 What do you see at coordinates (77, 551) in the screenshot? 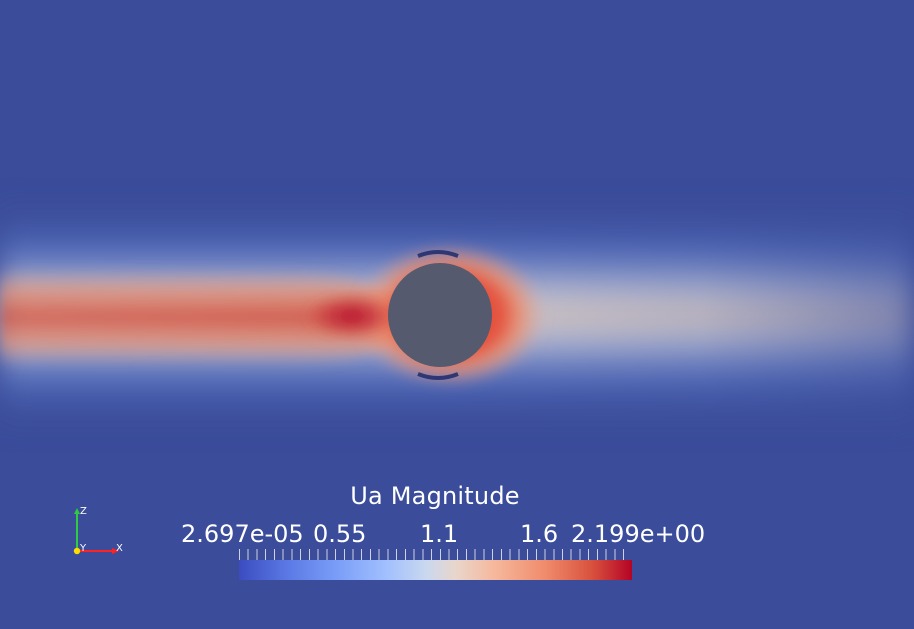
I see `y-axis-dot-icon` at bounding box center [77, 551].